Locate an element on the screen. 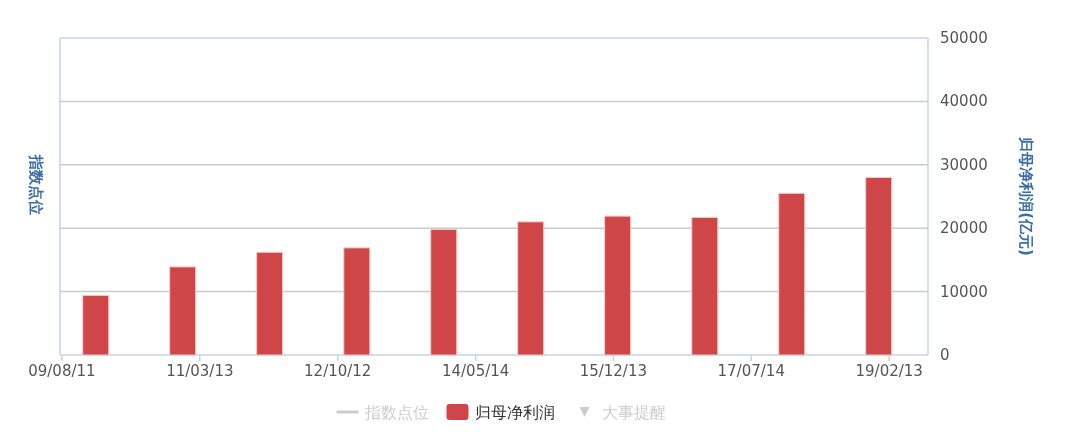 Image resolution: width=1080 pixels, height=434 pixels. y-axis-title: 指数点位 is located at coordinates (36, 184).